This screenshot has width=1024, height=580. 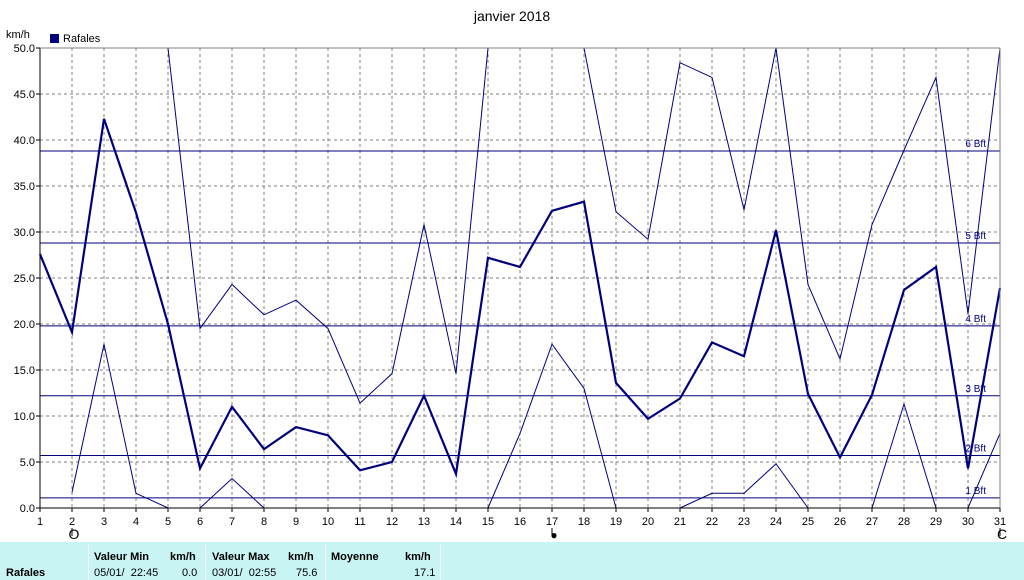 I want to click on x-tick-label: 4, so click(x=136, y=522).